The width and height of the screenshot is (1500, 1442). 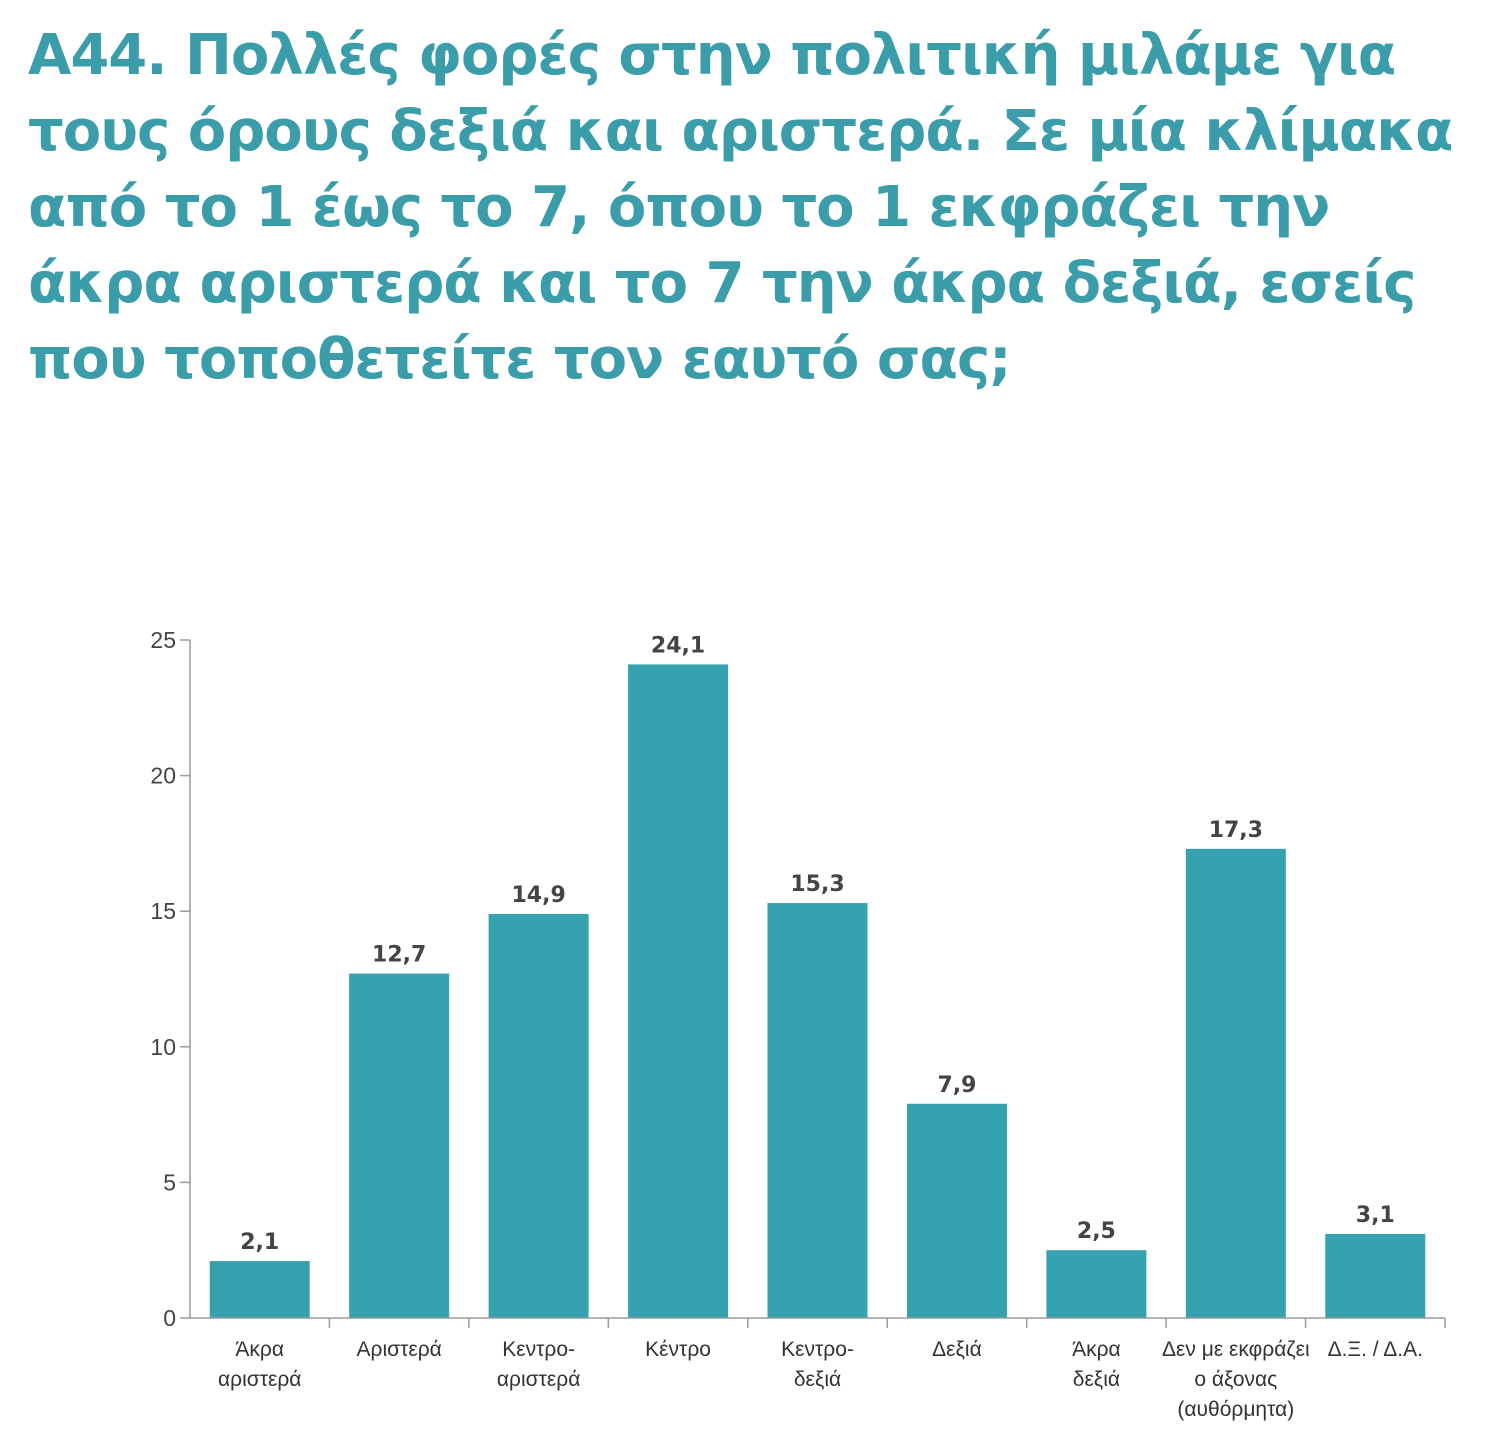 I want to click on bar-value-label: 3,1, so click(x=1375, y=1215).